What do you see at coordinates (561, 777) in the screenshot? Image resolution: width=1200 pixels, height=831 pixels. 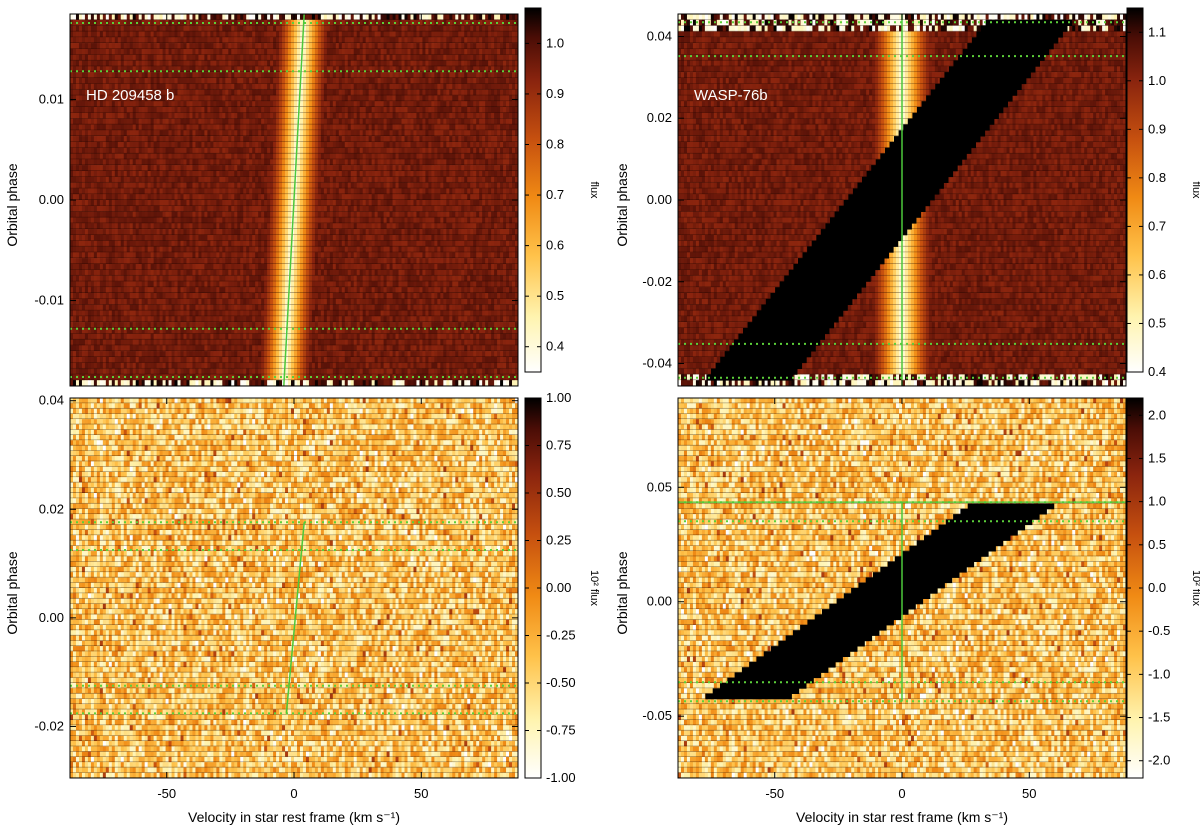 I see `colorbar-tick-label: -1.00` at bounding box center [561, 777].